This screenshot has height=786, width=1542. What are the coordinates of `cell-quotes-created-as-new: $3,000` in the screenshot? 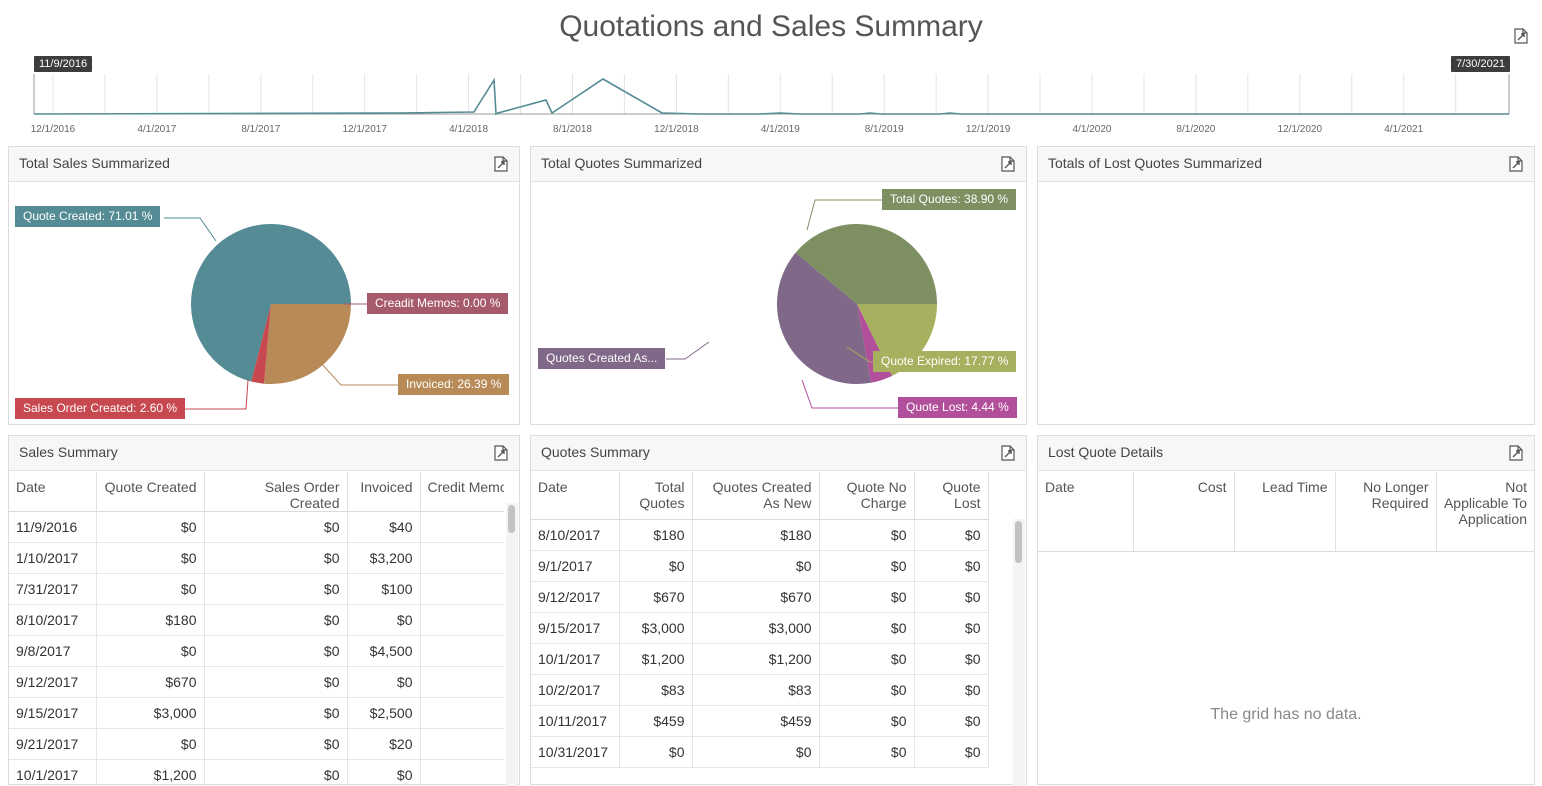 It's located at (755, 627).